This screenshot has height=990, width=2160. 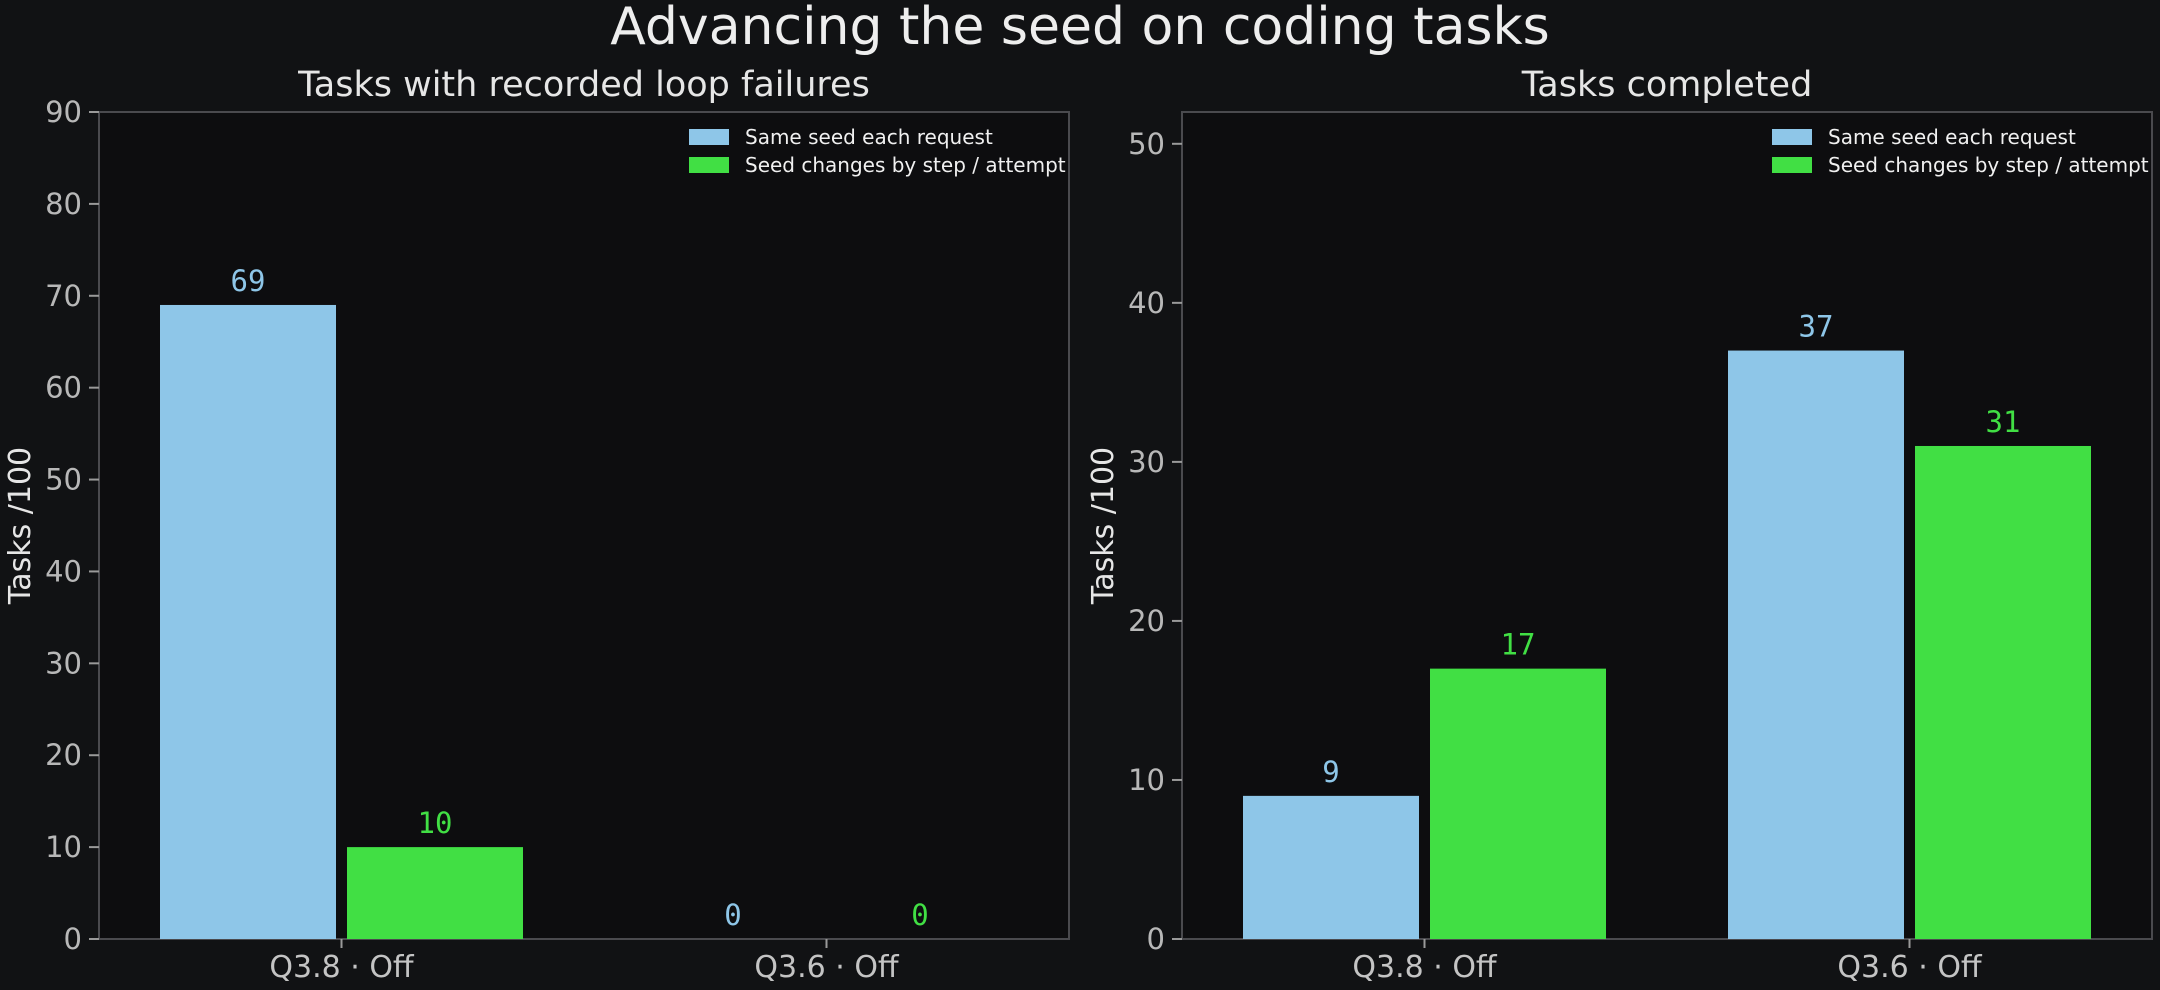 I want to click on data-label: 31, so click(x=2003, y=422).